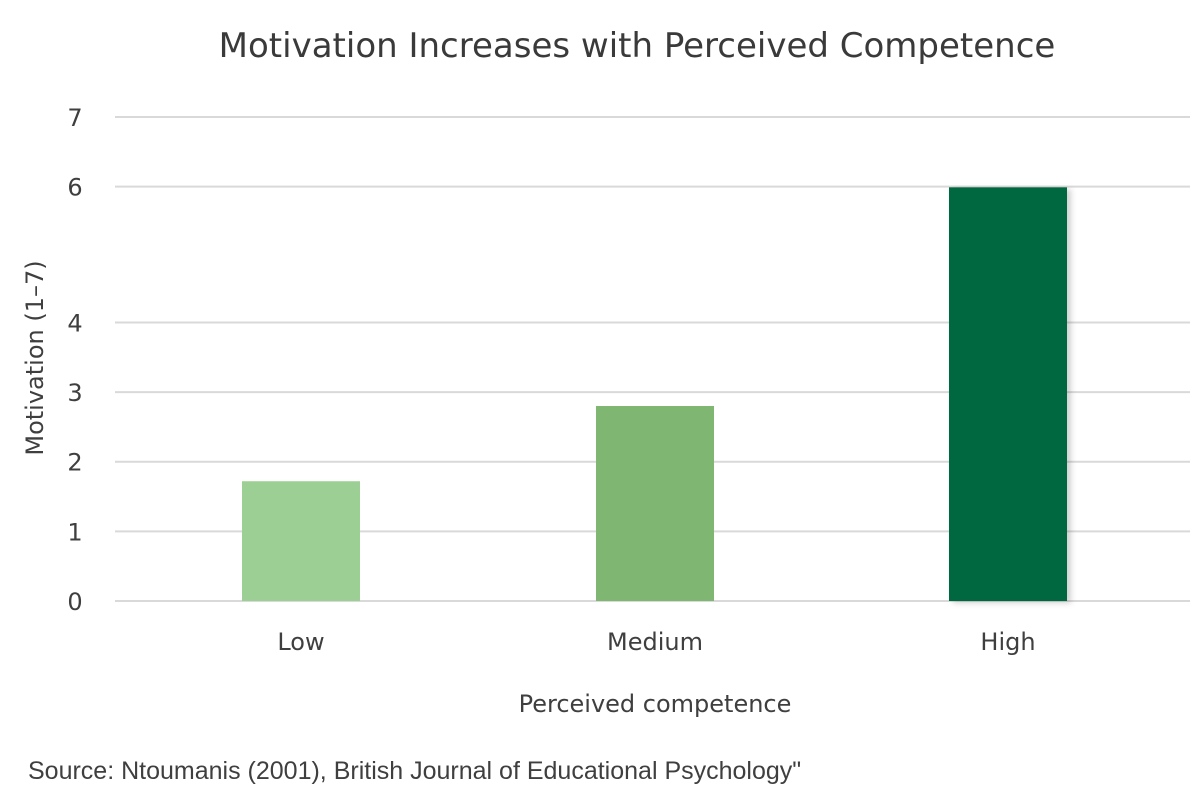 This screenshot has width=1200, height=803. I want to click on y-tick-label: 3, so click(74, 393).